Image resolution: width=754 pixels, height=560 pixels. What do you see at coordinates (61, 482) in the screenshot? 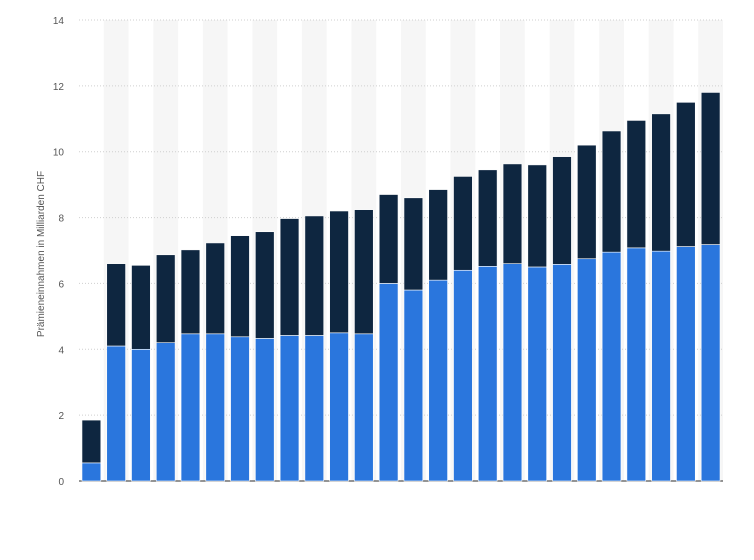
I see `y-tick-label: 0` at bounding box center [61, 482].